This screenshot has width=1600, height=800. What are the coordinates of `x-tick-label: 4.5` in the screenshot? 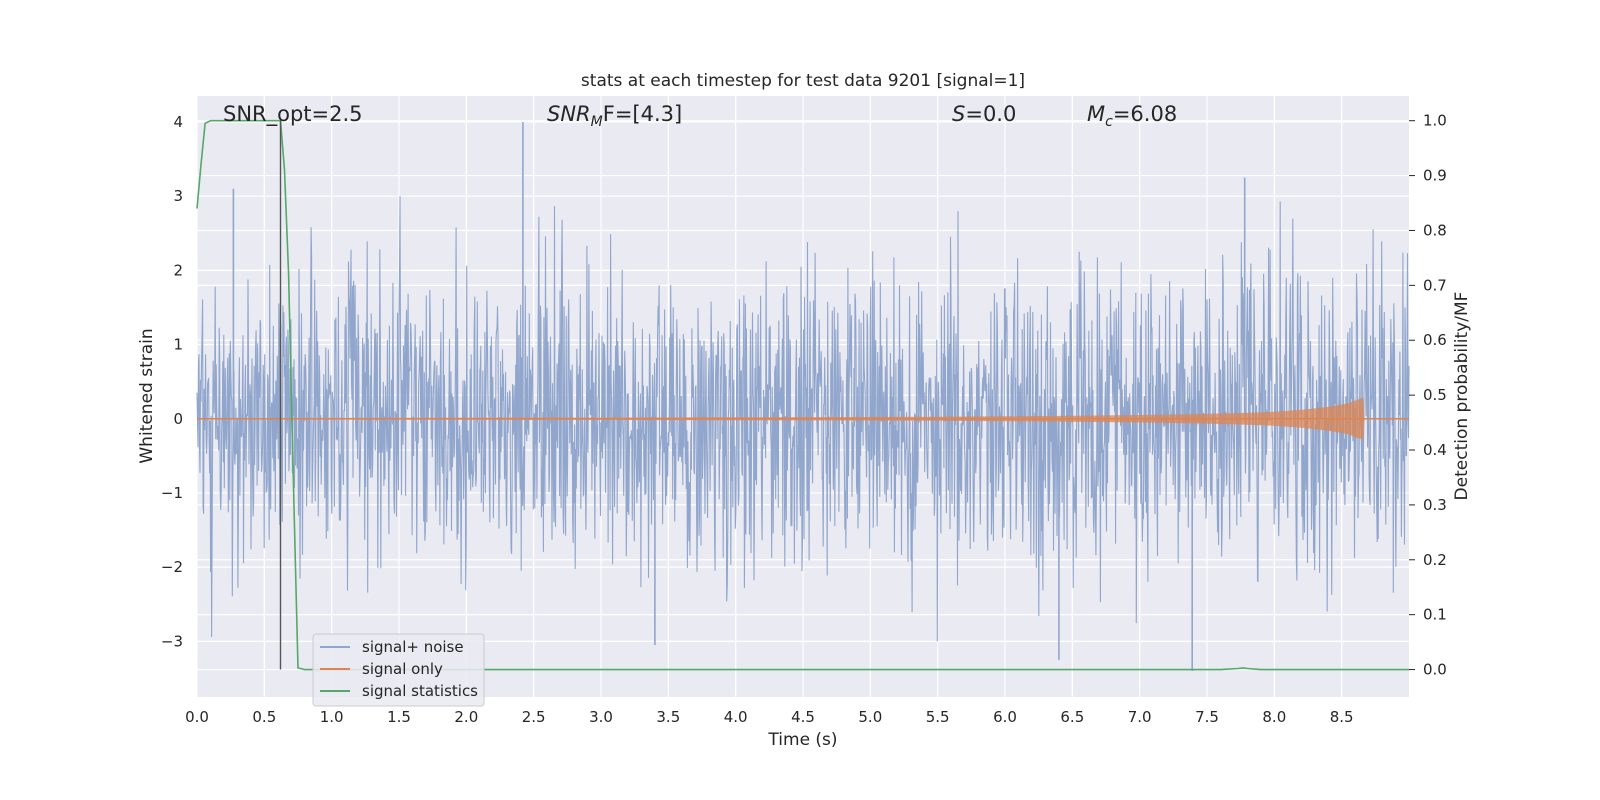 It's located at (803, 717).